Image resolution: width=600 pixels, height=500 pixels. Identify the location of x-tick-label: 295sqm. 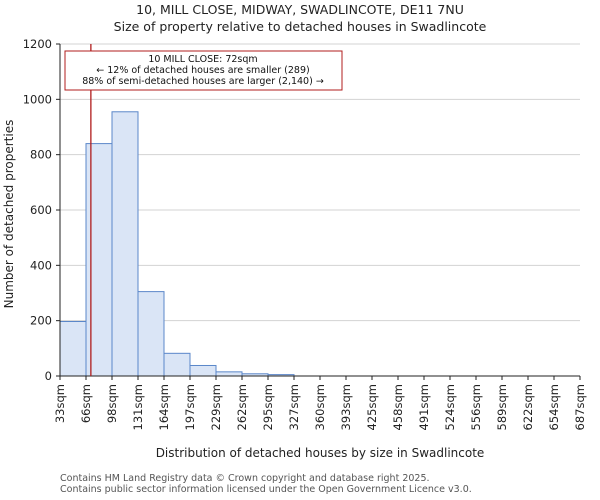
(268, 407).